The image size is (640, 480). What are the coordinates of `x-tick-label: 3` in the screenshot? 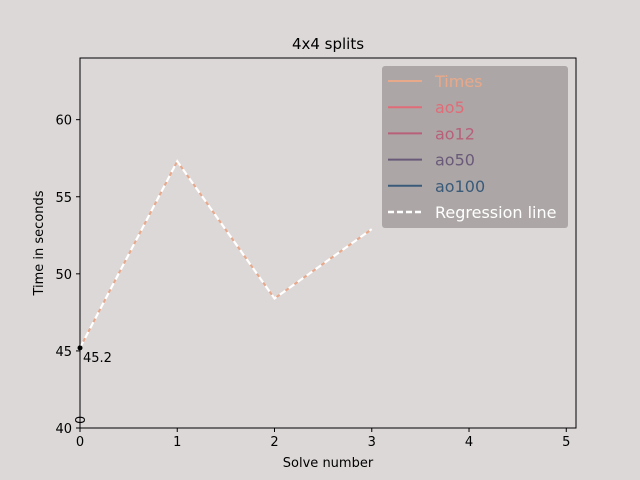 It's located at (372, 442).